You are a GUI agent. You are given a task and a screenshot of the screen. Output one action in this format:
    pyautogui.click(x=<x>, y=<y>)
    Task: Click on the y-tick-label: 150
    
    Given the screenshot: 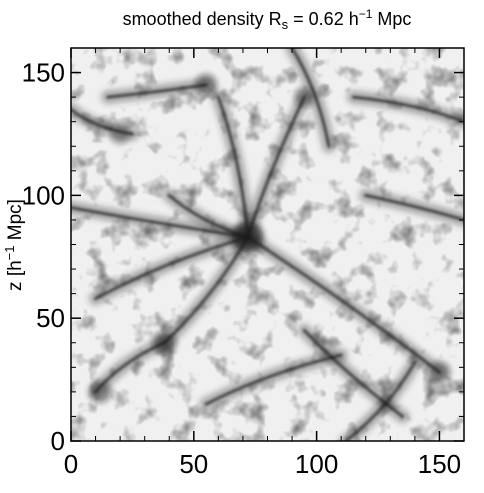 What is the action you would take?
    pyautogui.click(x=43, y=73)
    